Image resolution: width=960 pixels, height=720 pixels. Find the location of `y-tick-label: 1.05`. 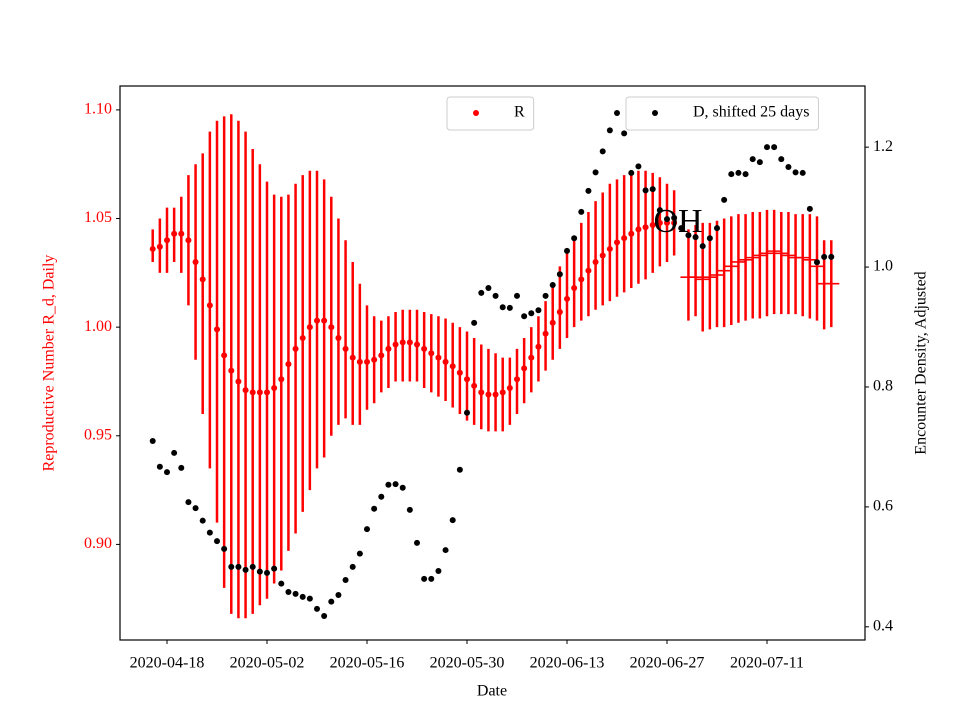

y-tick-label: 1.05 is located at coordinates (98, 217).